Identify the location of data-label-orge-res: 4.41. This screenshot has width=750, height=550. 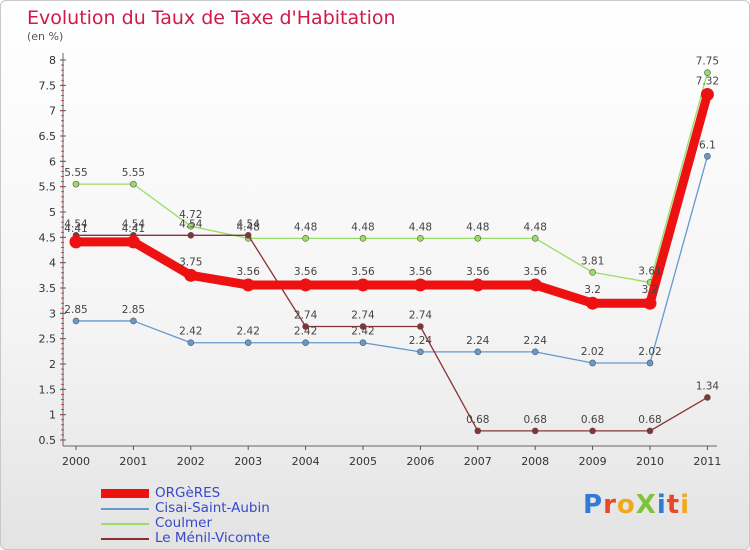
(133, 229).